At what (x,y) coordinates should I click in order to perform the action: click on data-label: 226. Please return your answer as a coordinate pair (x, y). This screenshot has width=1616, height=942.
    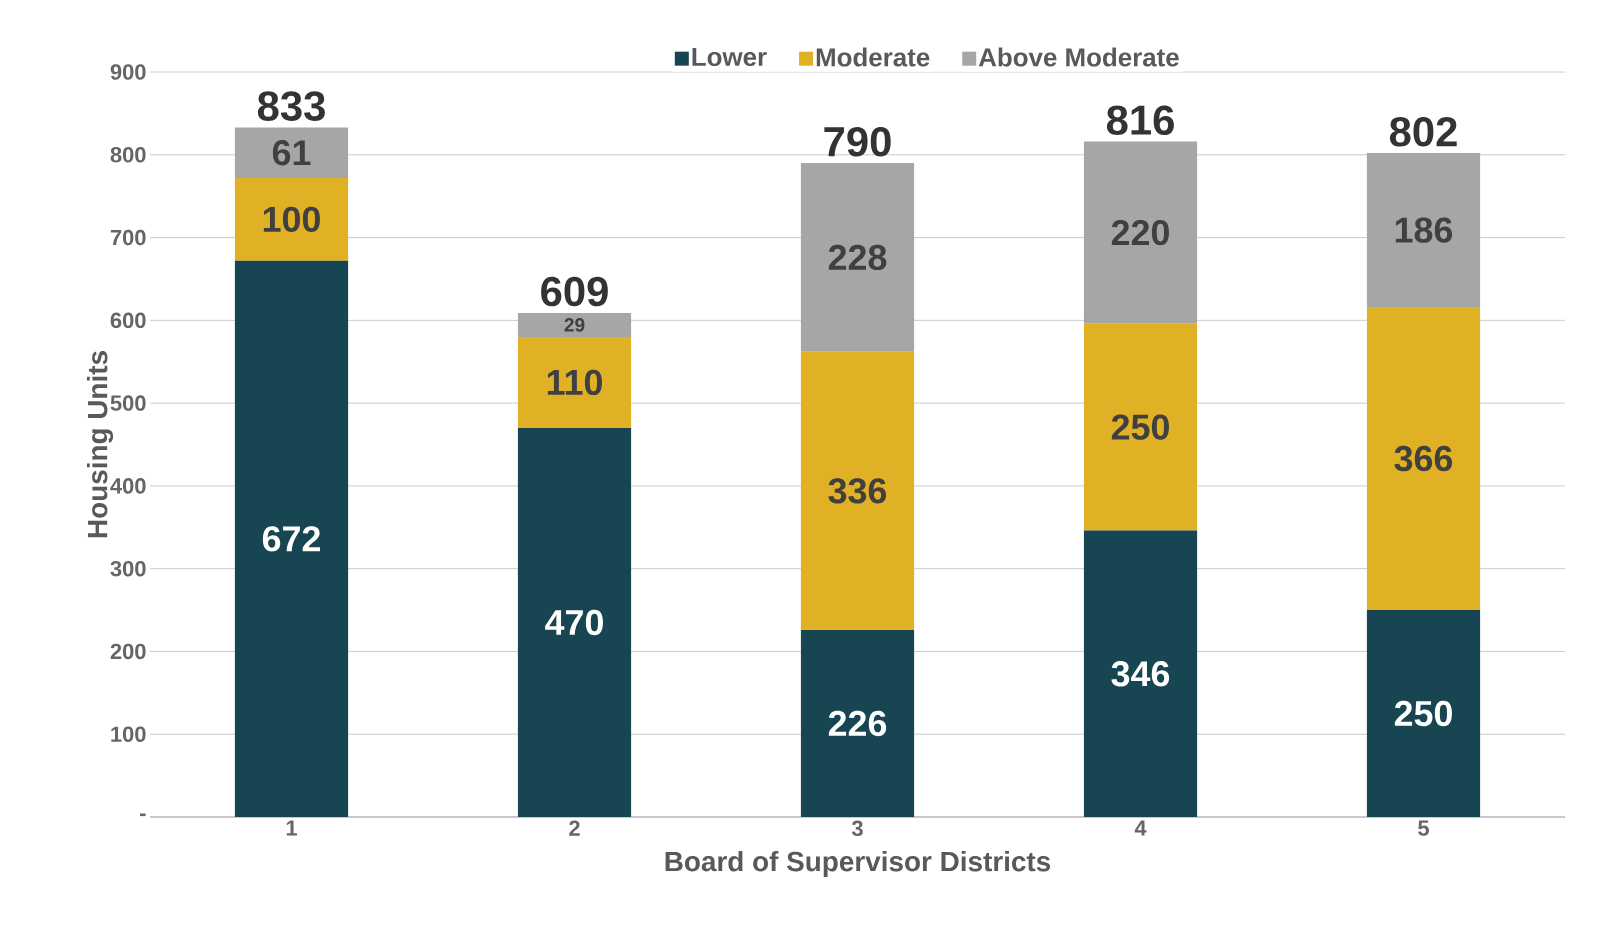
    Looking at the image, I should click on (857, 723).